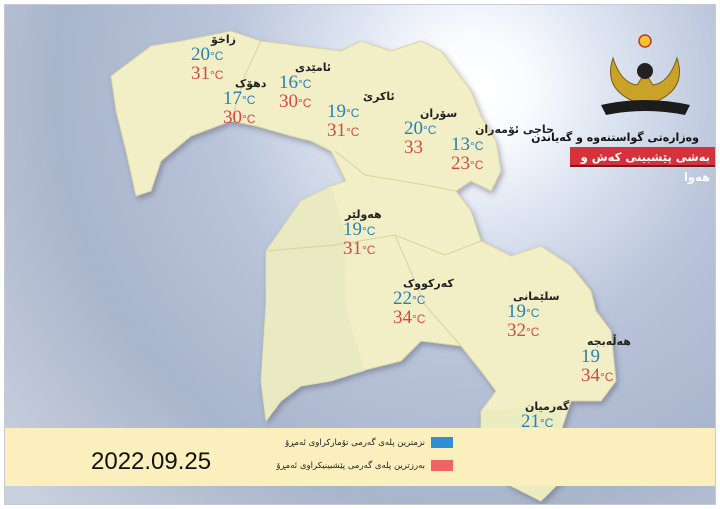 This screenshot has width=720, height=509. What do you see at coordinates (313, 67) in the screenshot?
I see `city-name: ئامێدی` at bounding box center [313, 67].